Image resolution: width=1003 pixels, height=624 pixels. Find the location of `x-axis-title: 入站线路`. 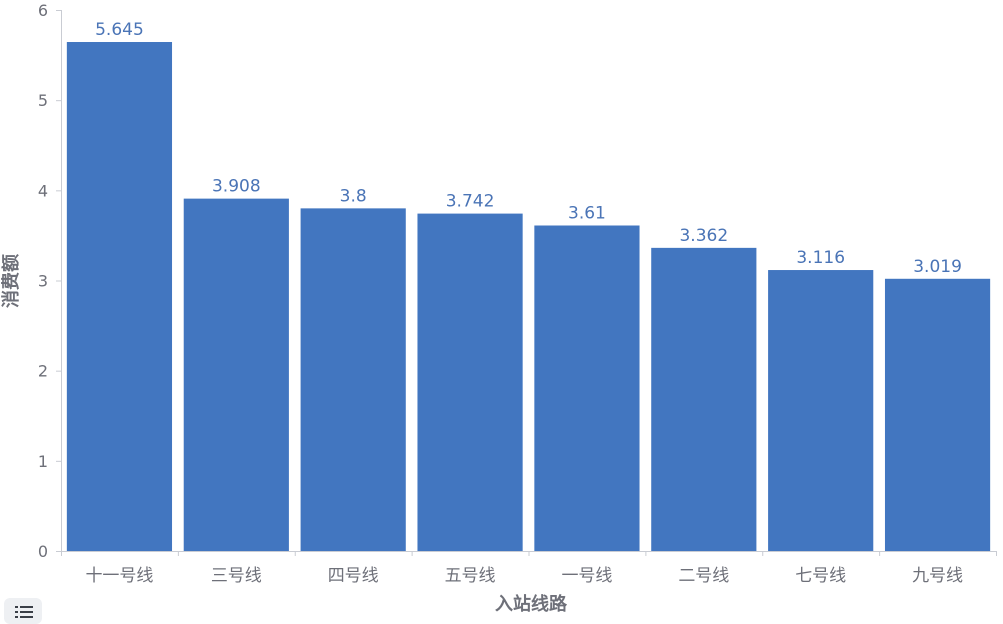

x-axis-title: 入站线路 is located at coordinates (531, 604).